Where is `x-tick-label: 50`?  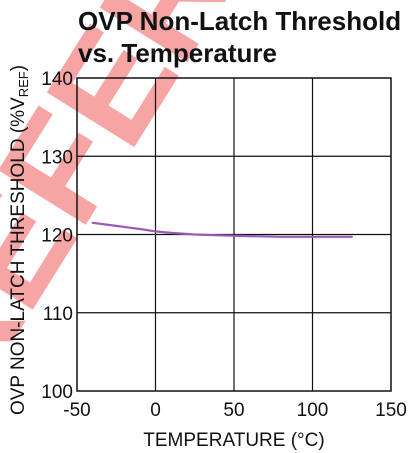 x-tick-label: 50 is located at coordinates (233, 410).